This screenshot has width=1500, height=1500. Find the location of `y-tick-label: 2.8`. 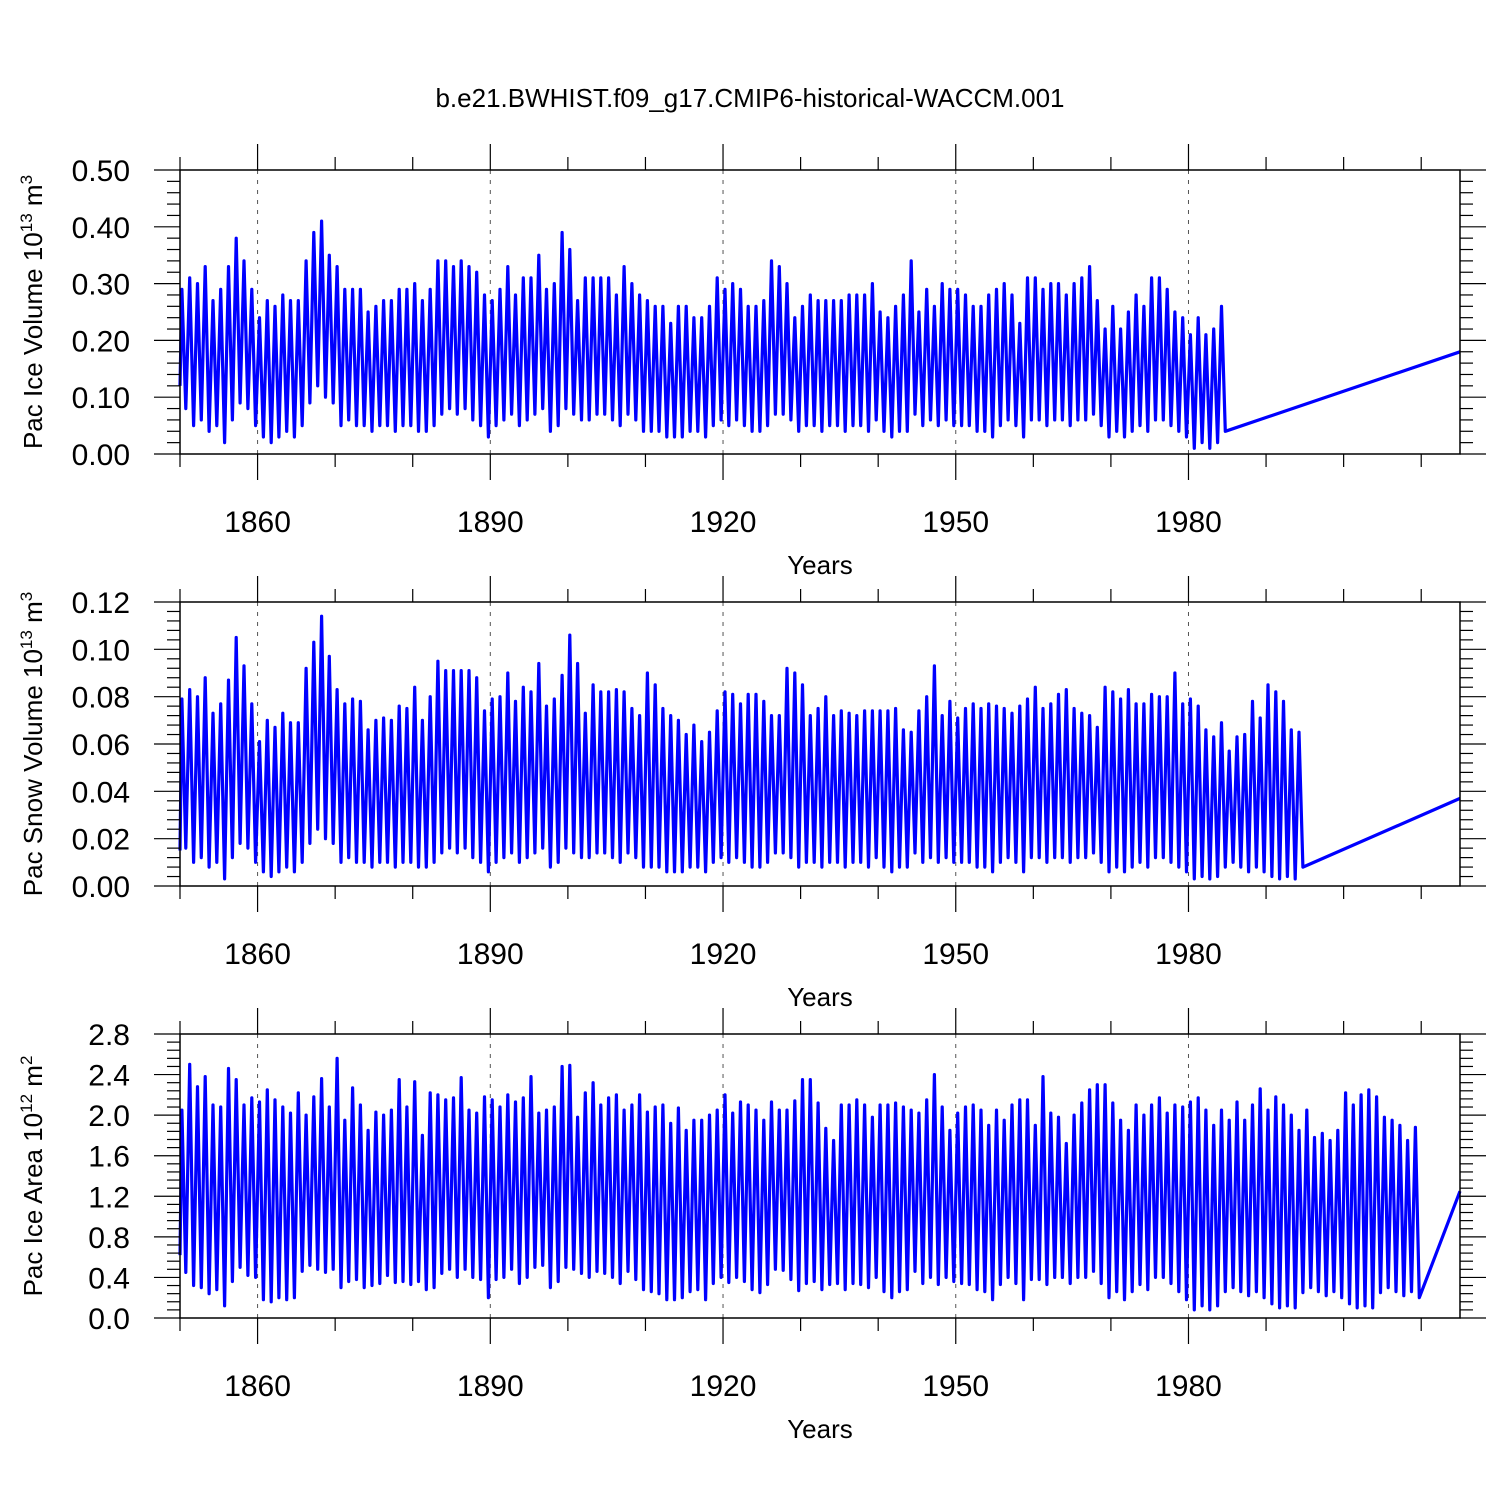

y-tick-label: 2.8 is located at coordinates (109, 1035).